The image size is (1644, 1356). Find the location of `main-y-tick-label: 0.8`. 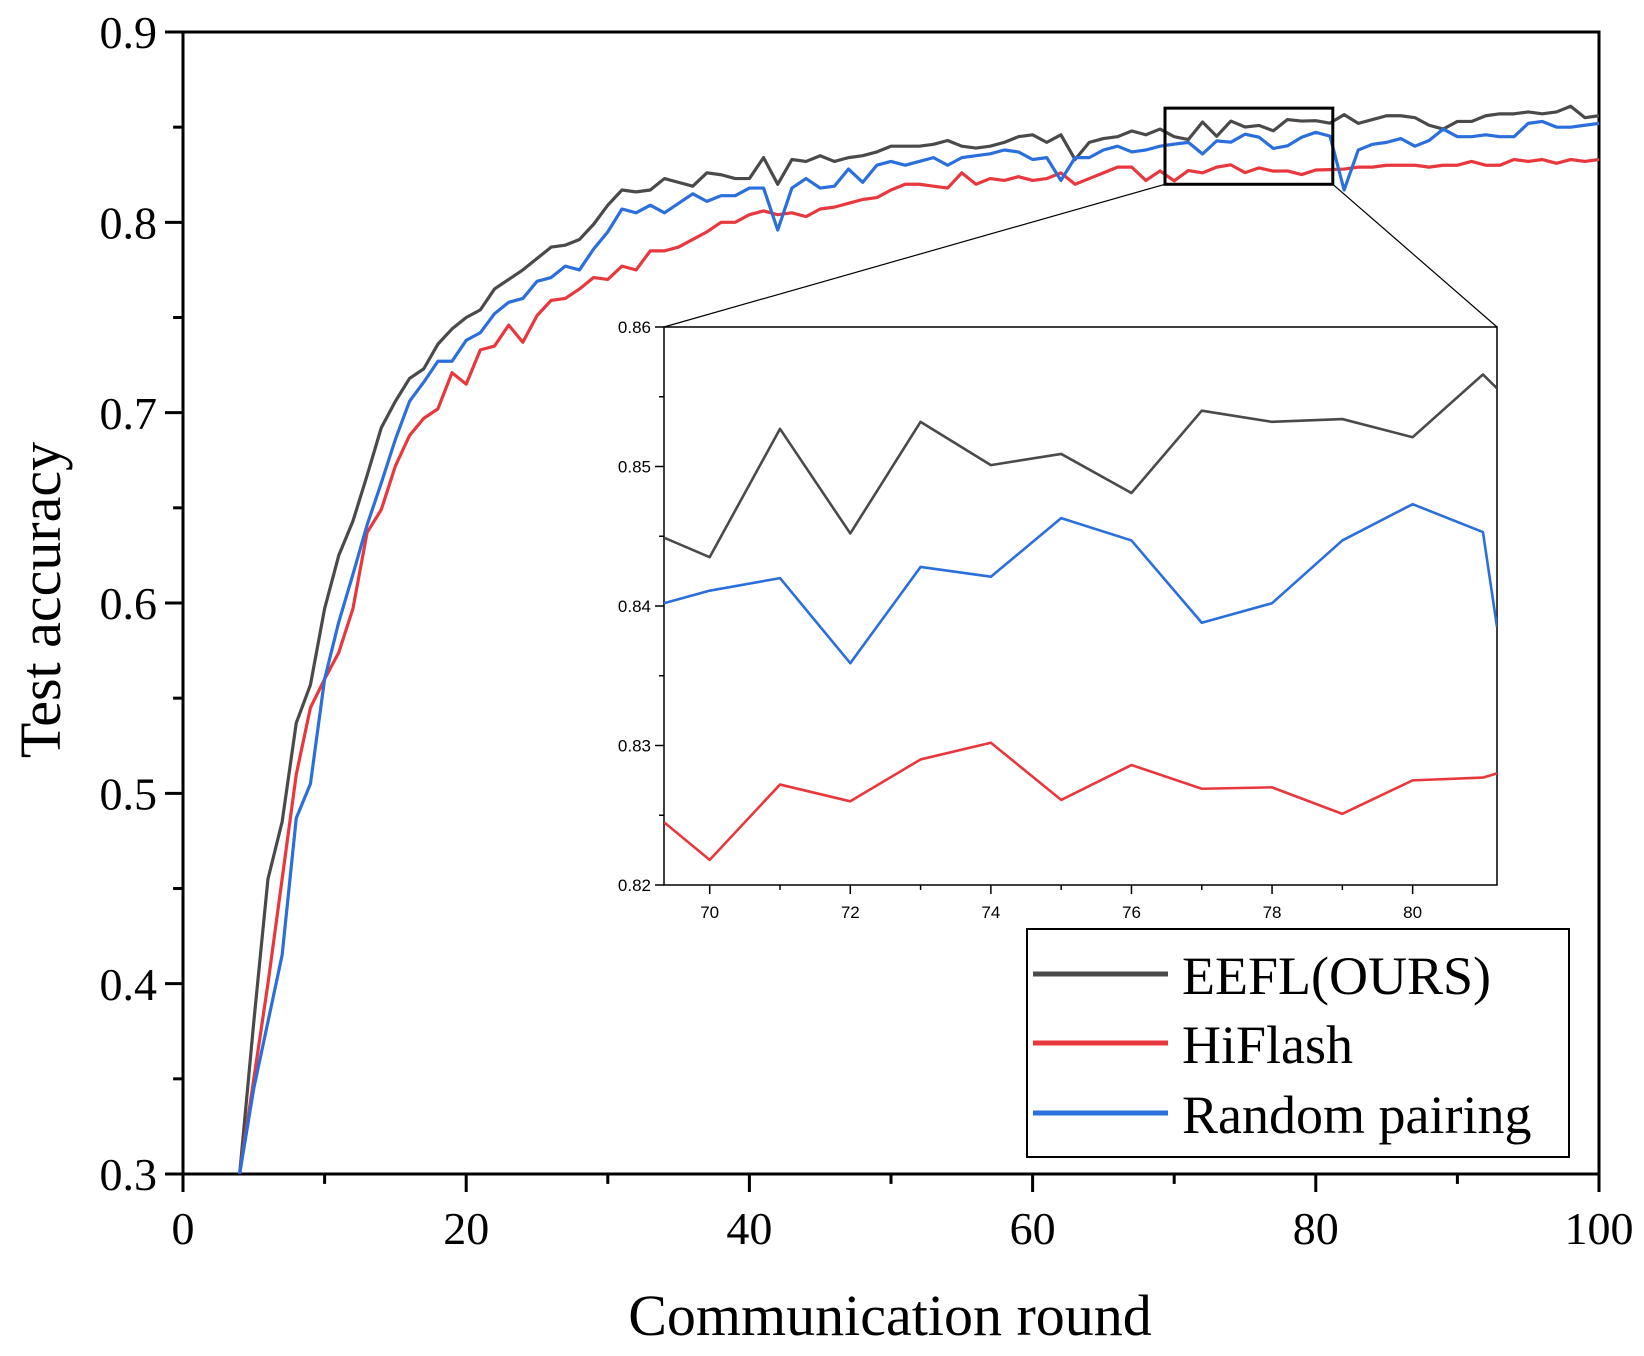

main-y-tick-label: 0.8 is located at coordinates (129, 222).